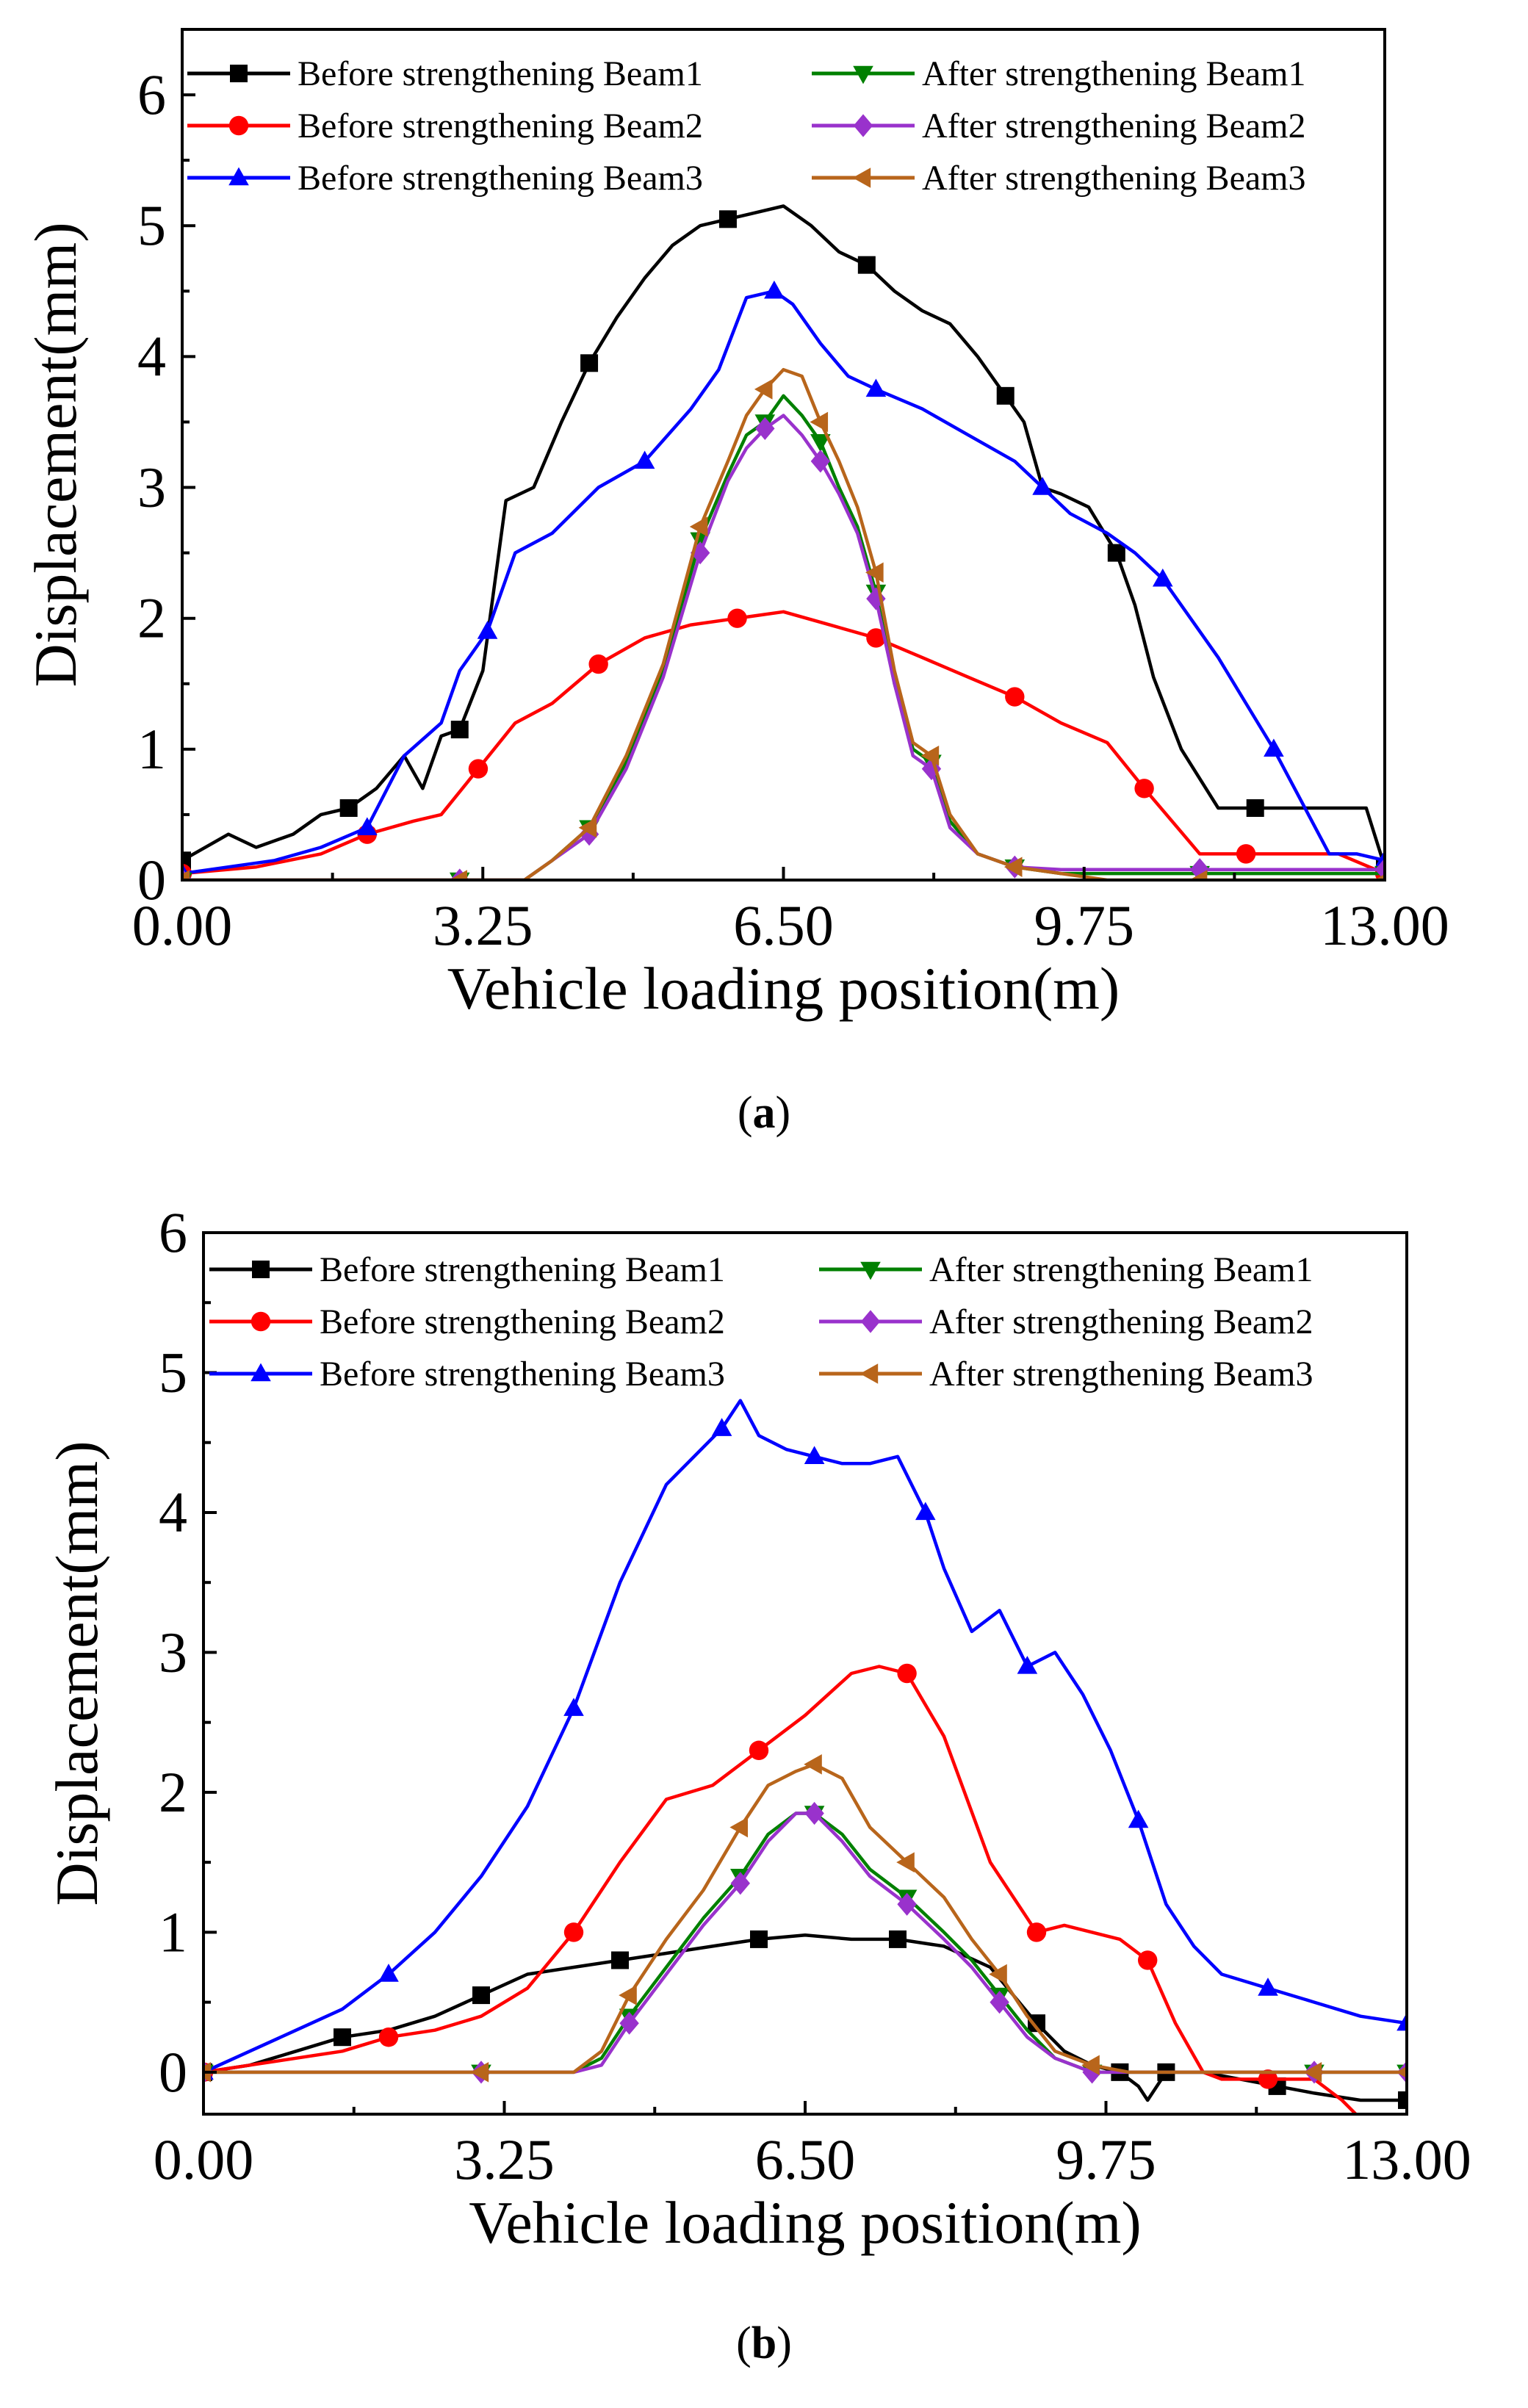 The height and width of the screenshot is (2408, 1528). I want to click on legend-item: Before strengthening Beam3, so click(467, 1374).